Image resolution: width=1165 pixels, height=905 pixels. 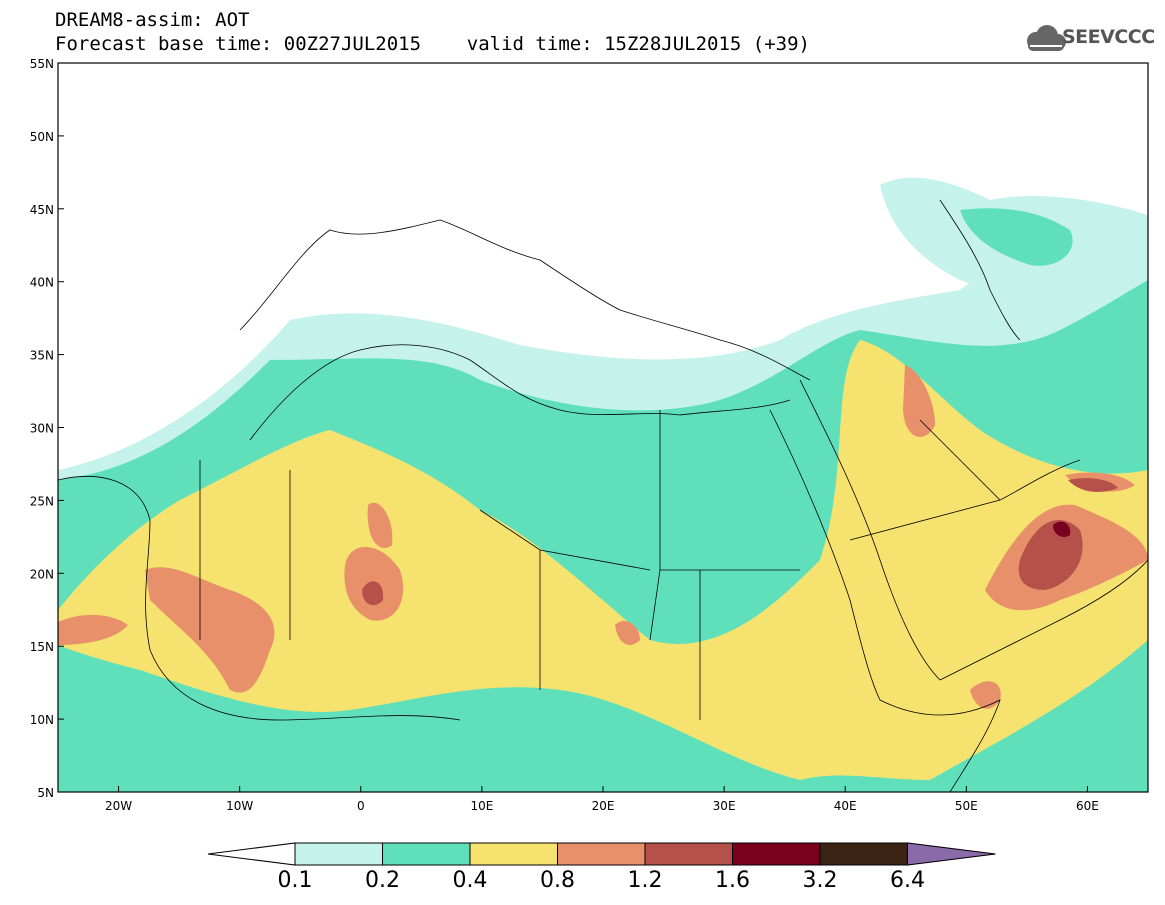 I want to click on aot-band-1.2-sahara, so click(x=373, y=593).